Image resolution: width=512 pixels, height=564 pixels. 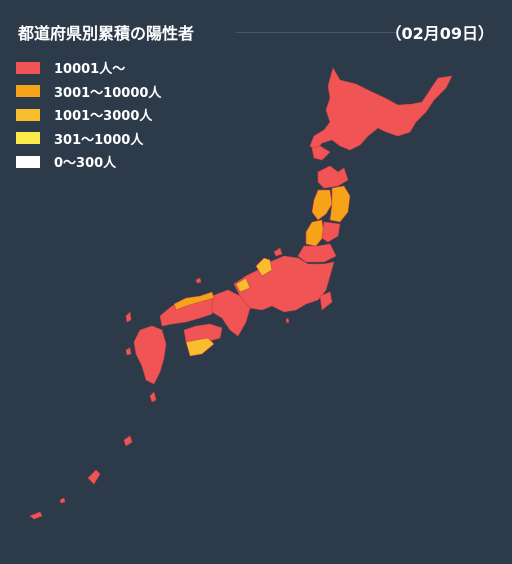 What do you see at coordinates (326, 301) in the screenshot?
I see `region-chiba` at bounding box center [326, 301].